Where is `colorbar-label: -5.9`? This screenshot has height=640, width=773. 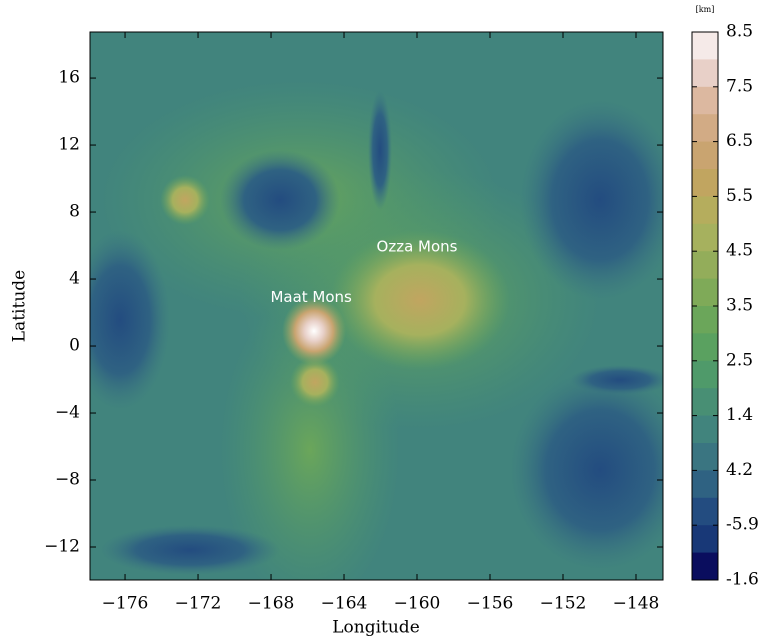
colorbar-label: -5.9 is located at coordinates (742, 525).